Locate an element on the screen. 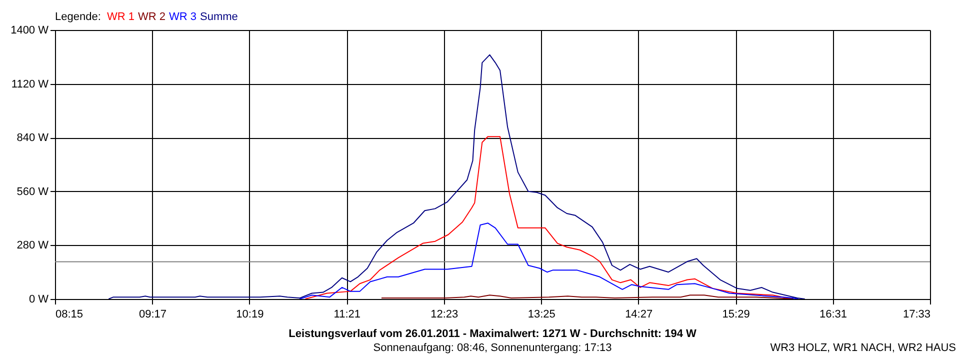  y-tick-label: 1400 W is located at coordinates (30, 30).